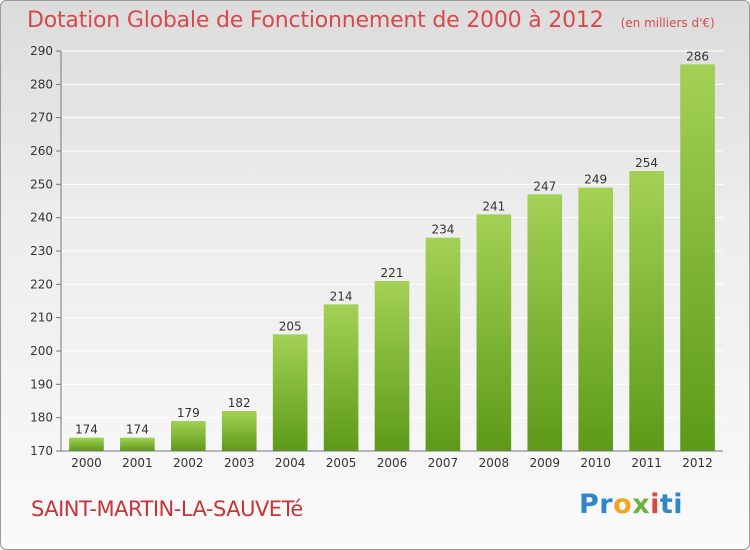  I want to click on bar-2005, so click(341, 377).